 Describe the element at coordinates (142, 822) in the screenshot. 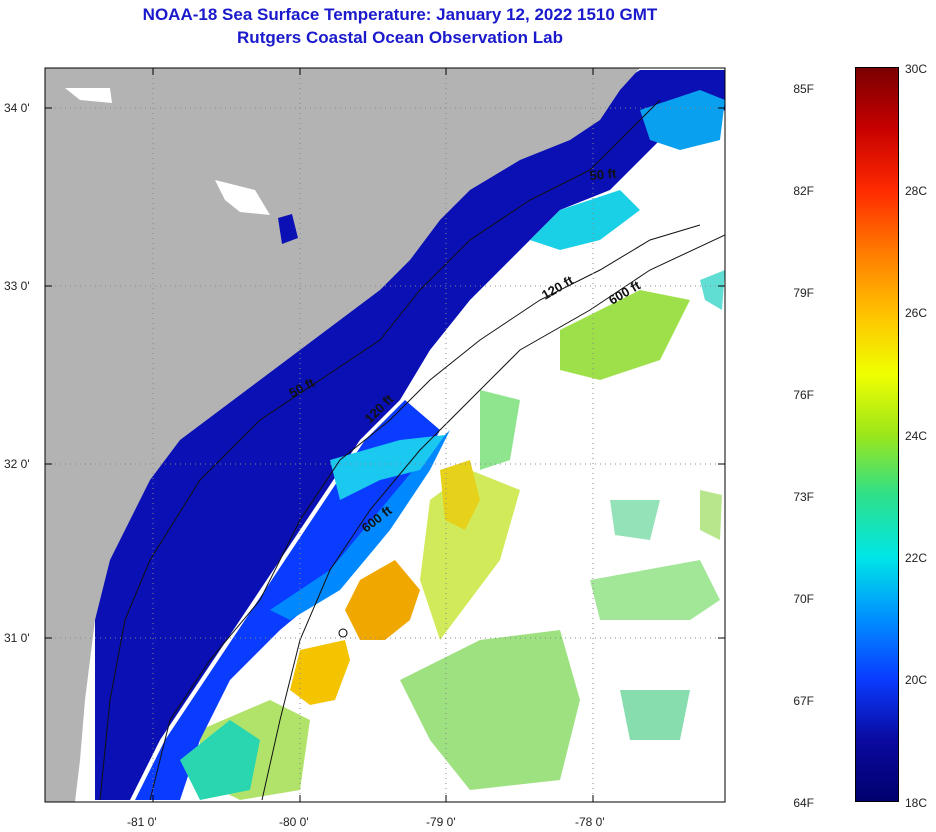

I see `lon-label: -81 0'` at that location.